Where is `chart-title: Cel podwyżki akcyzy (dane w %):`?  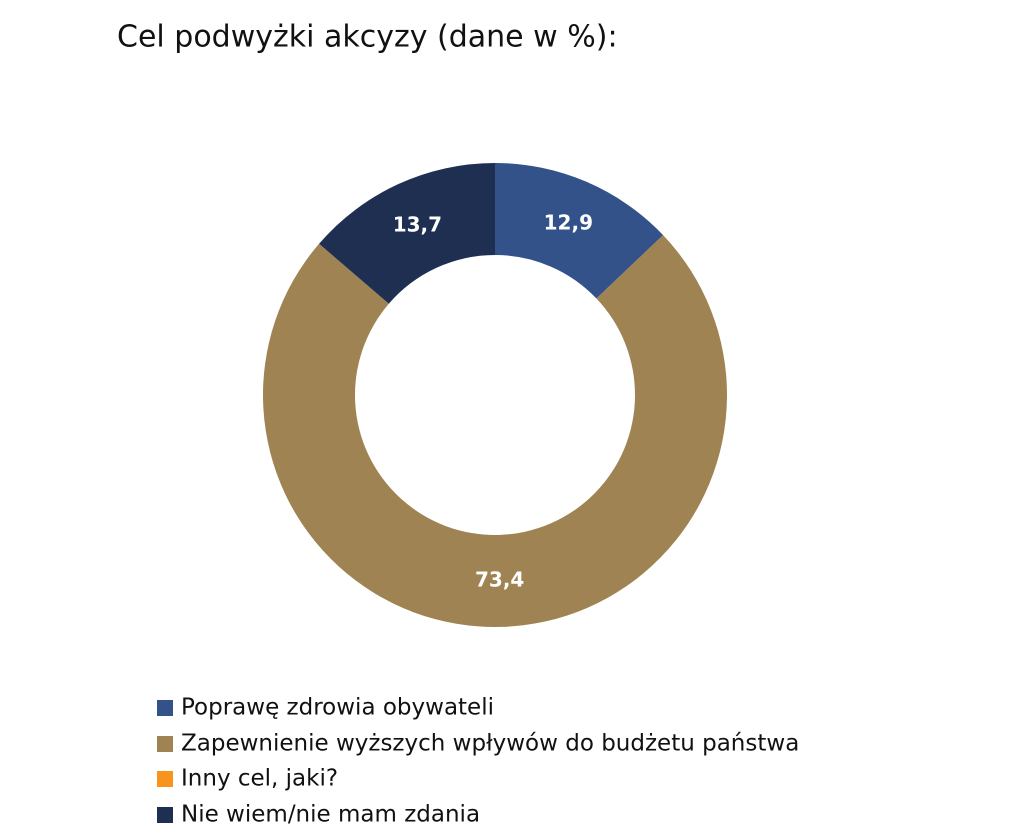 chart-title: Cel podwyżki akcyzy (dane w %): is located at coordinates (367, 37).